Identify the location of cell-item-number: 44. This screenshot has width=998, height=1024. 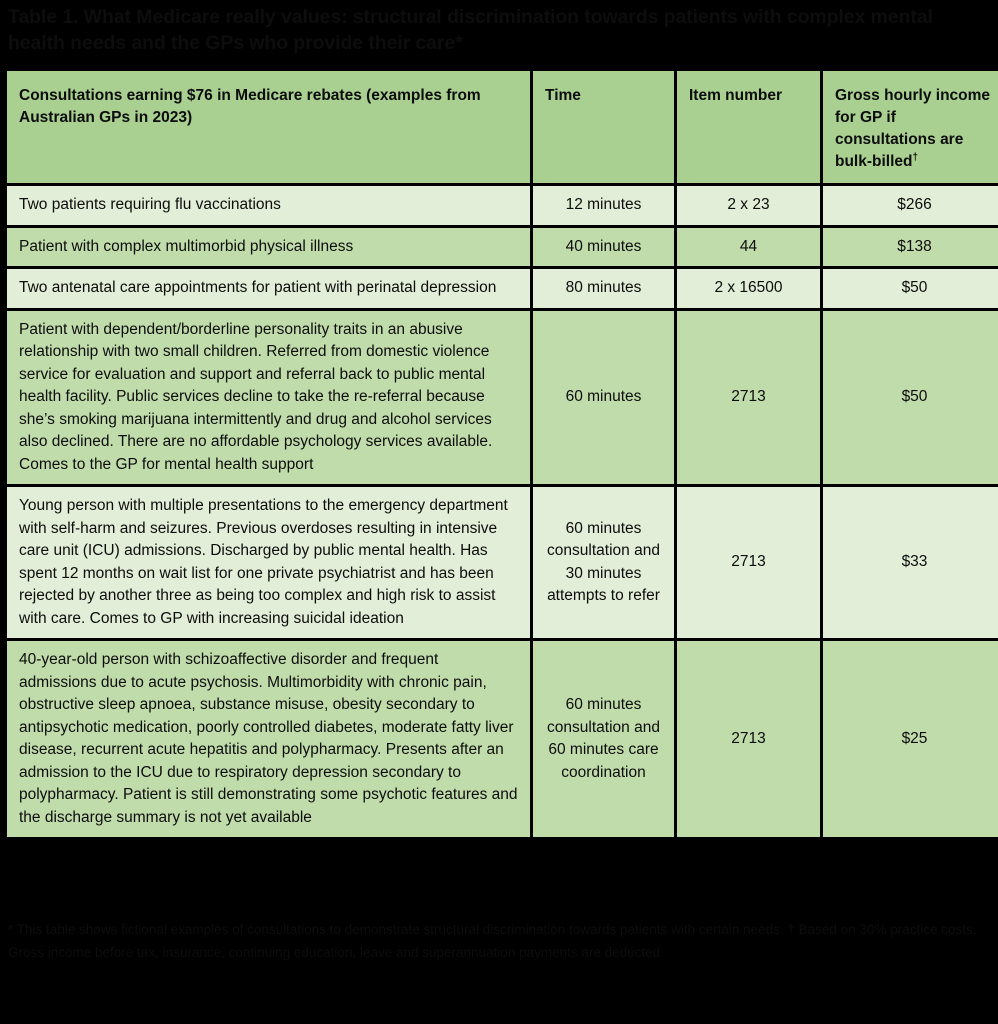
(748, 246).